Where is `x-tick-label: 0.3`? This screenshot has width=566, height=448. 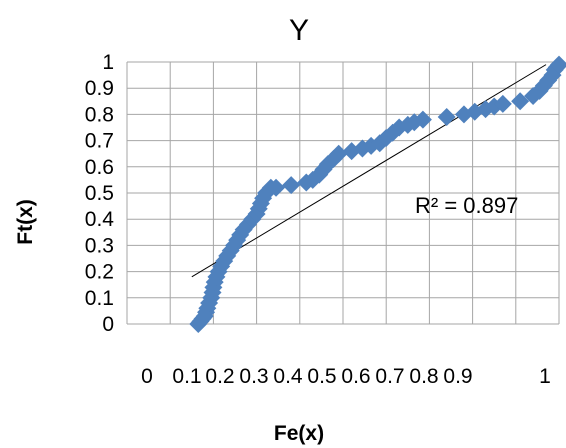 x-tick-label: 0.3 is located at coordinates (253, 376).